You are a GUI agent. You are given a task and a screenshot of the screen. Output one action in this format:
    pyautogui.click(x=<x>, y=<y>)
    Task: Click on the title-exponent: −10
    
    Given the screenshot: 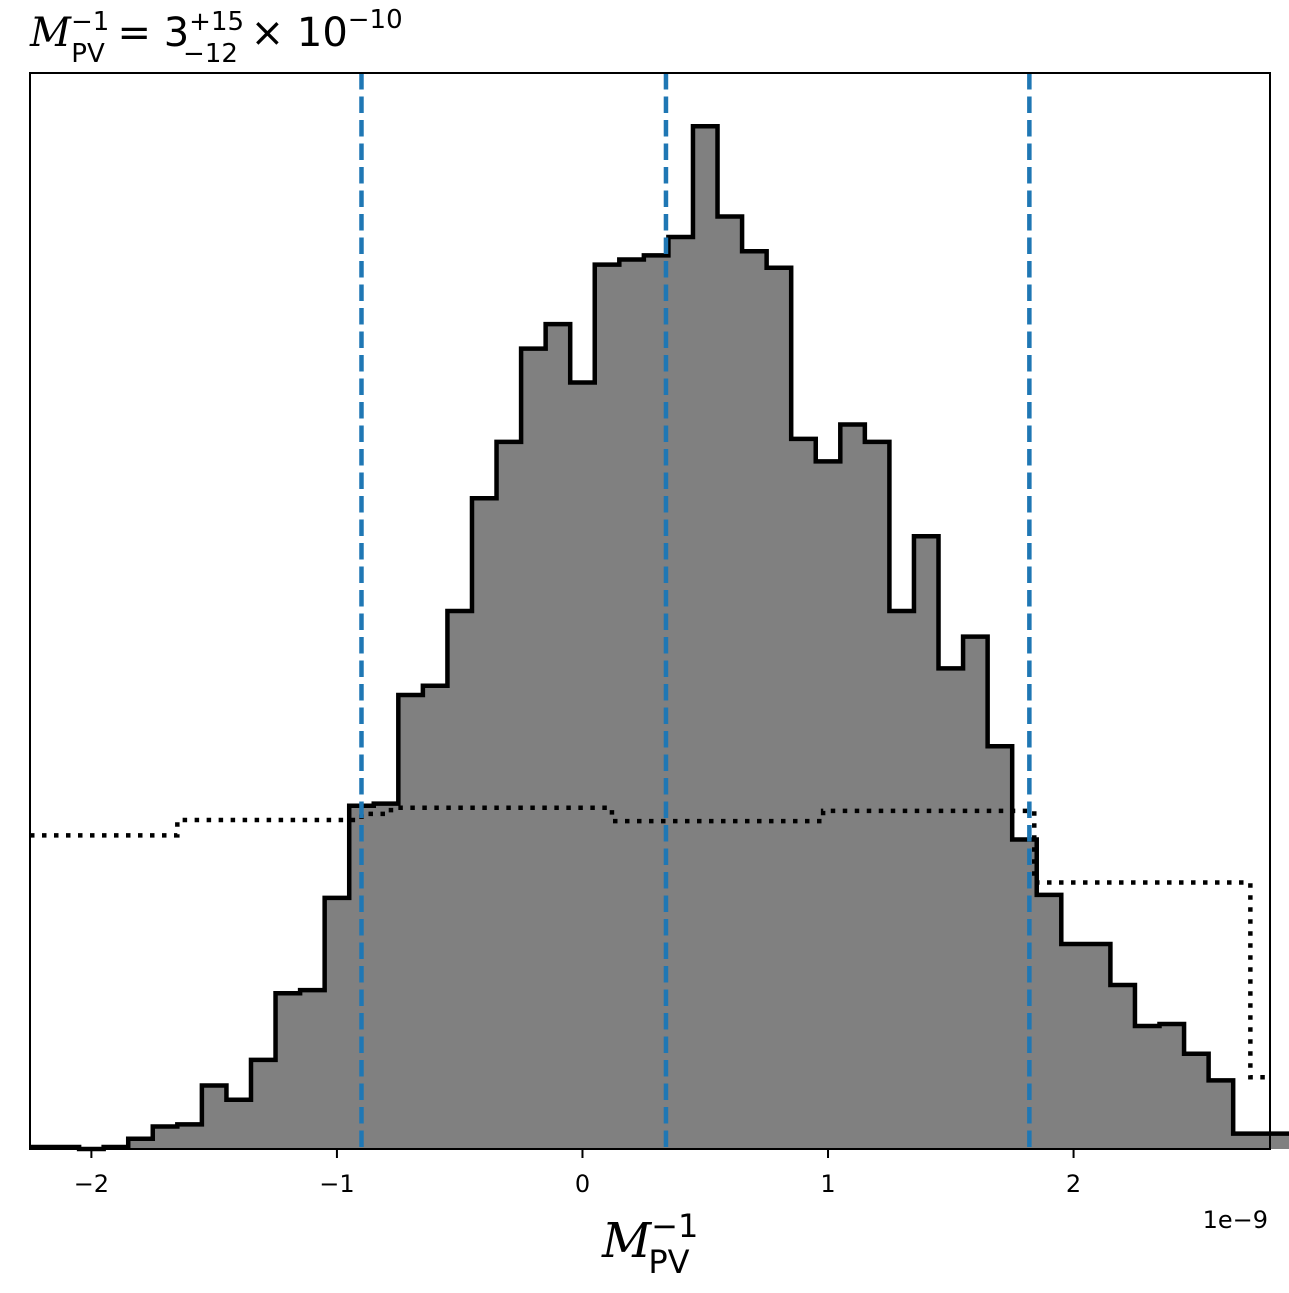 What is the action you would take?
    pyautogui.click(x=375, y=20)
    